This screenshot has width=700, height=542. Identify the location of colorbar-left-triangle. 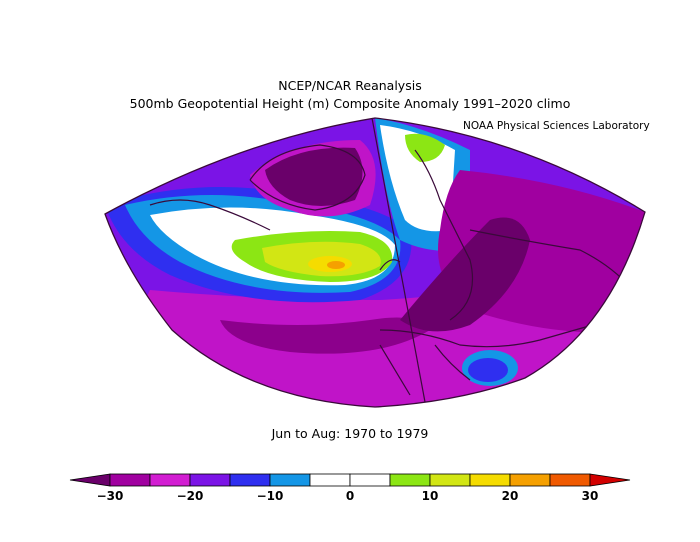
(90, 480).